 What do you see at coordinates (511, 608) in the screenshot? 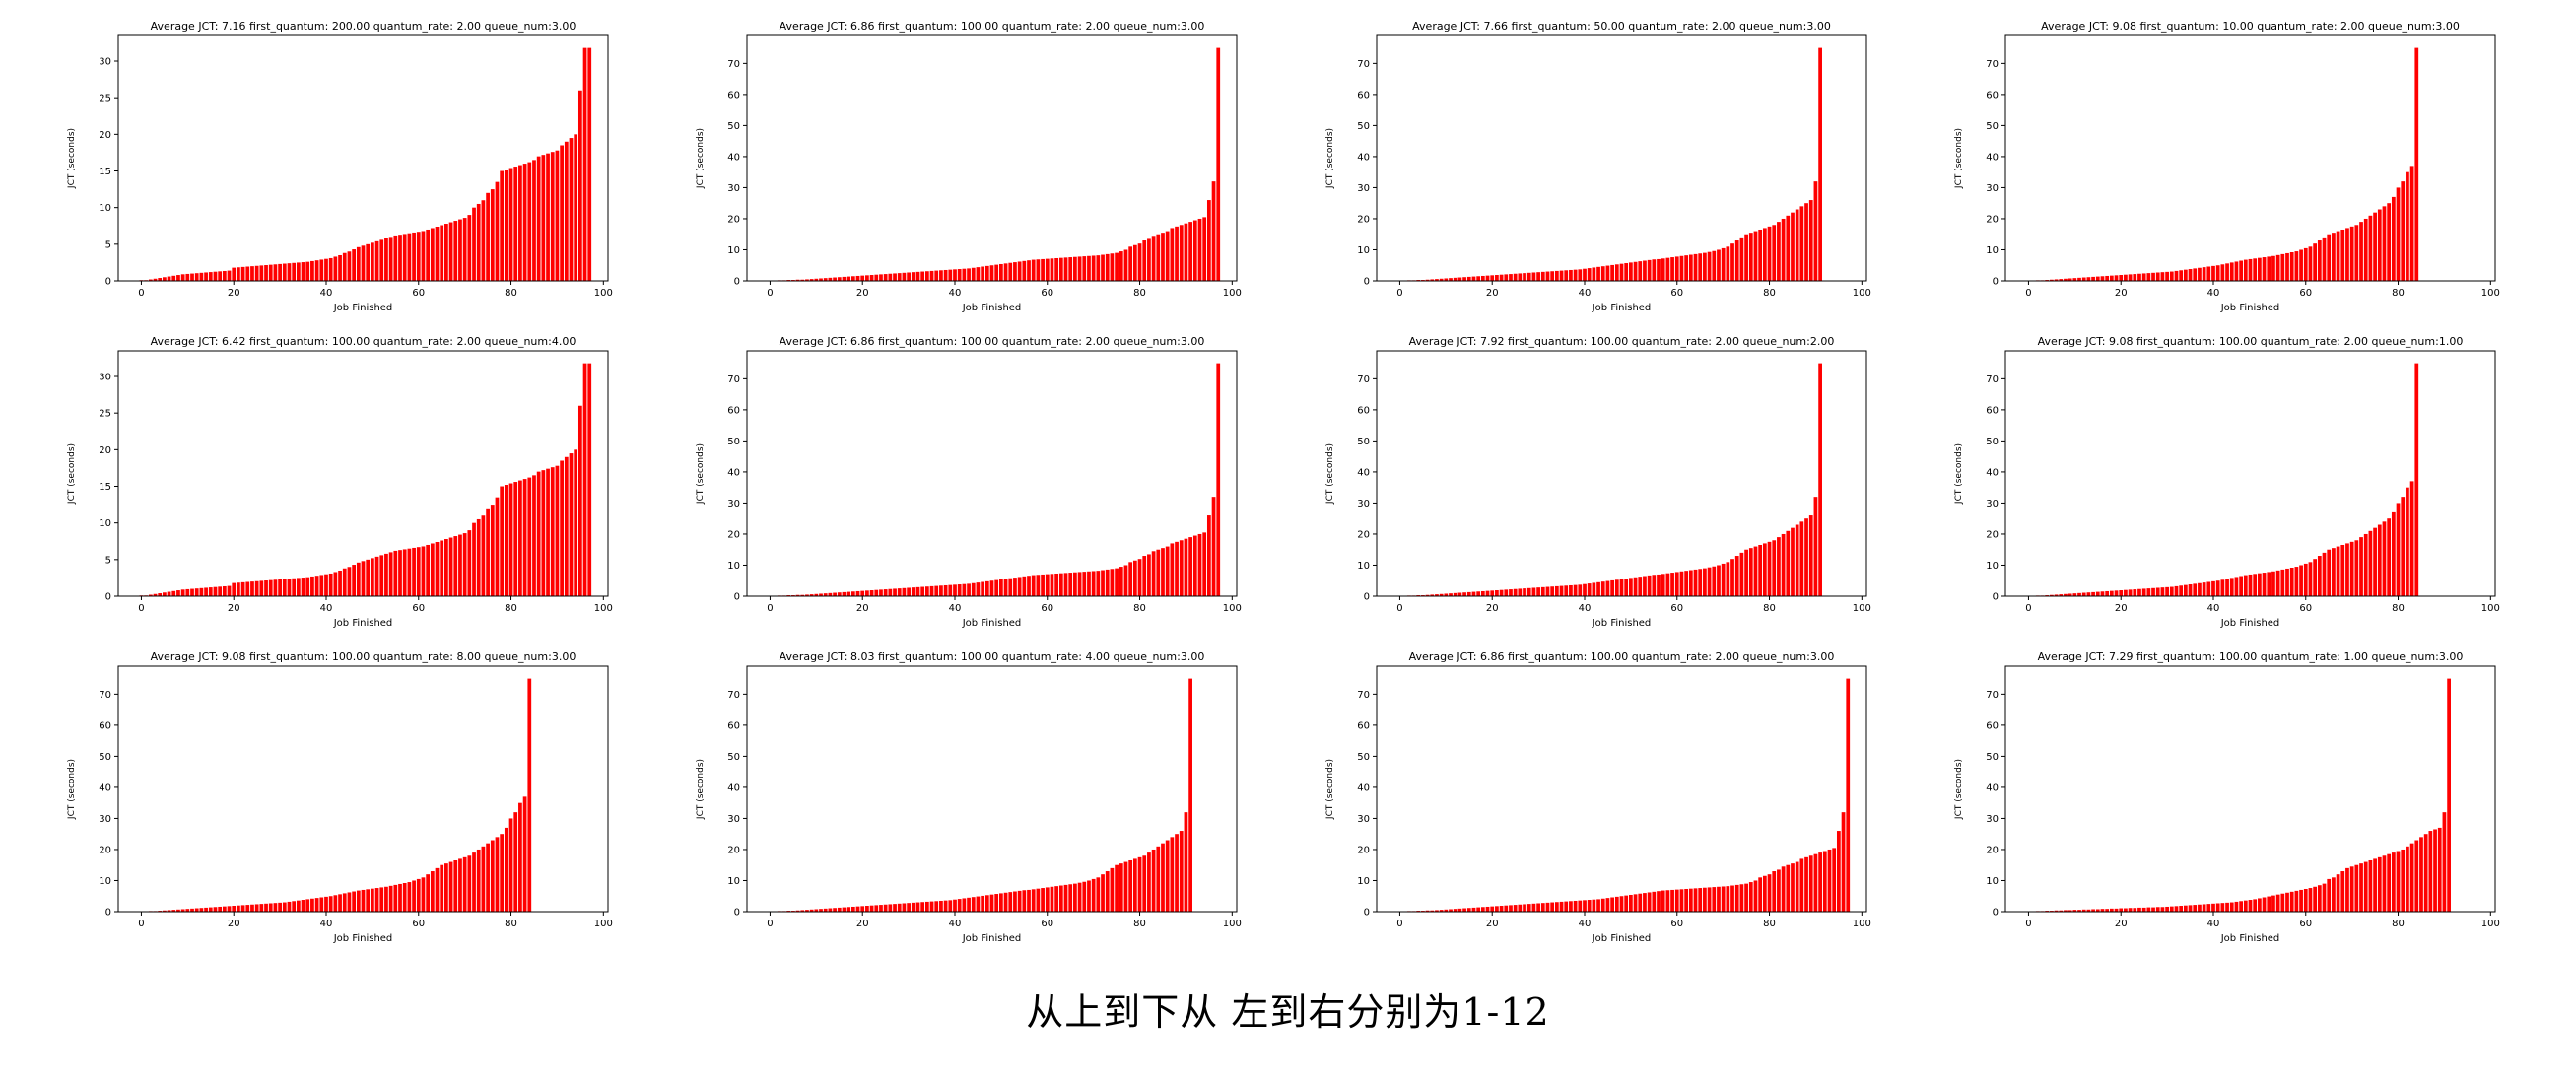
I see `x-tick-label: 80` at bounding box center [511, 608].